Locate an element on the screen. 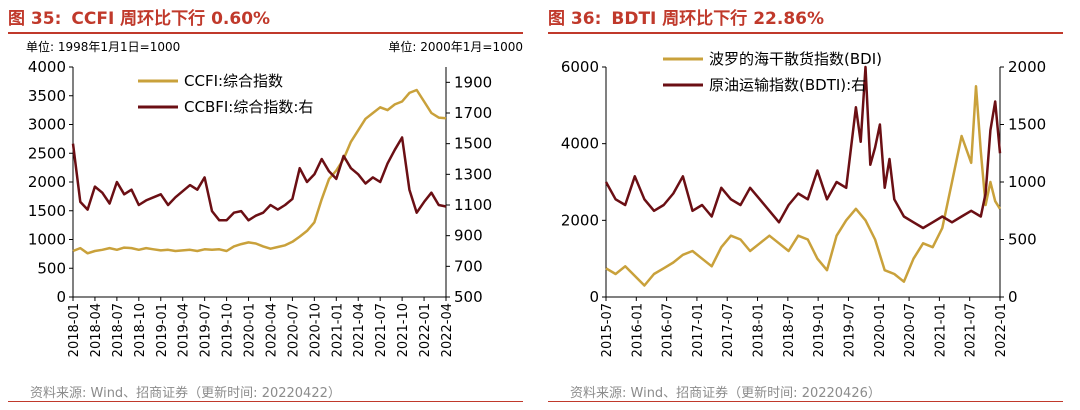 The image size is (1080, 410). chart-title-text: BDTI 周环比下行 22.86% is located at coordinates (718, 19).